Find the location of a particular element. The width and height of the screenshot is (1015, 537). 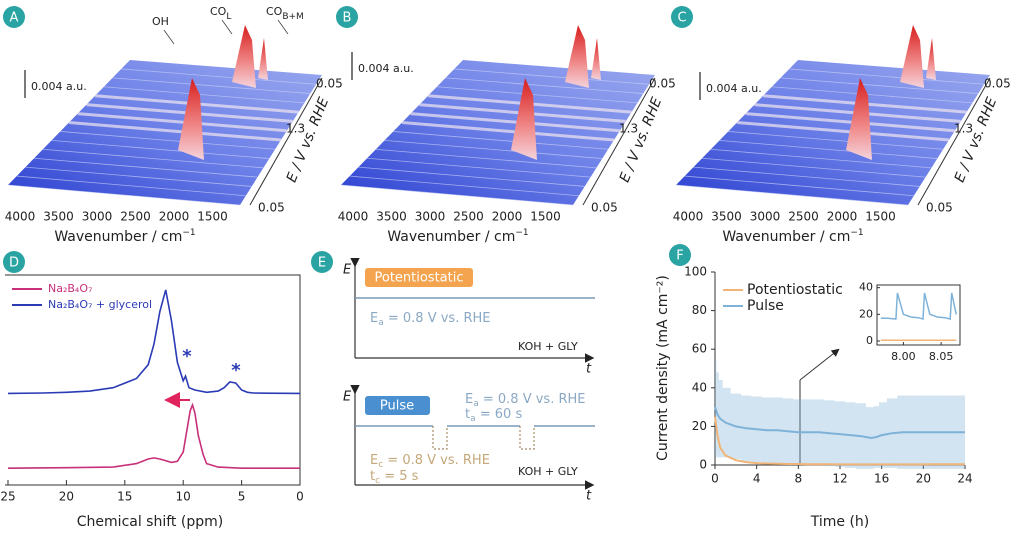

mode-box is located at coordinates (419, 277).